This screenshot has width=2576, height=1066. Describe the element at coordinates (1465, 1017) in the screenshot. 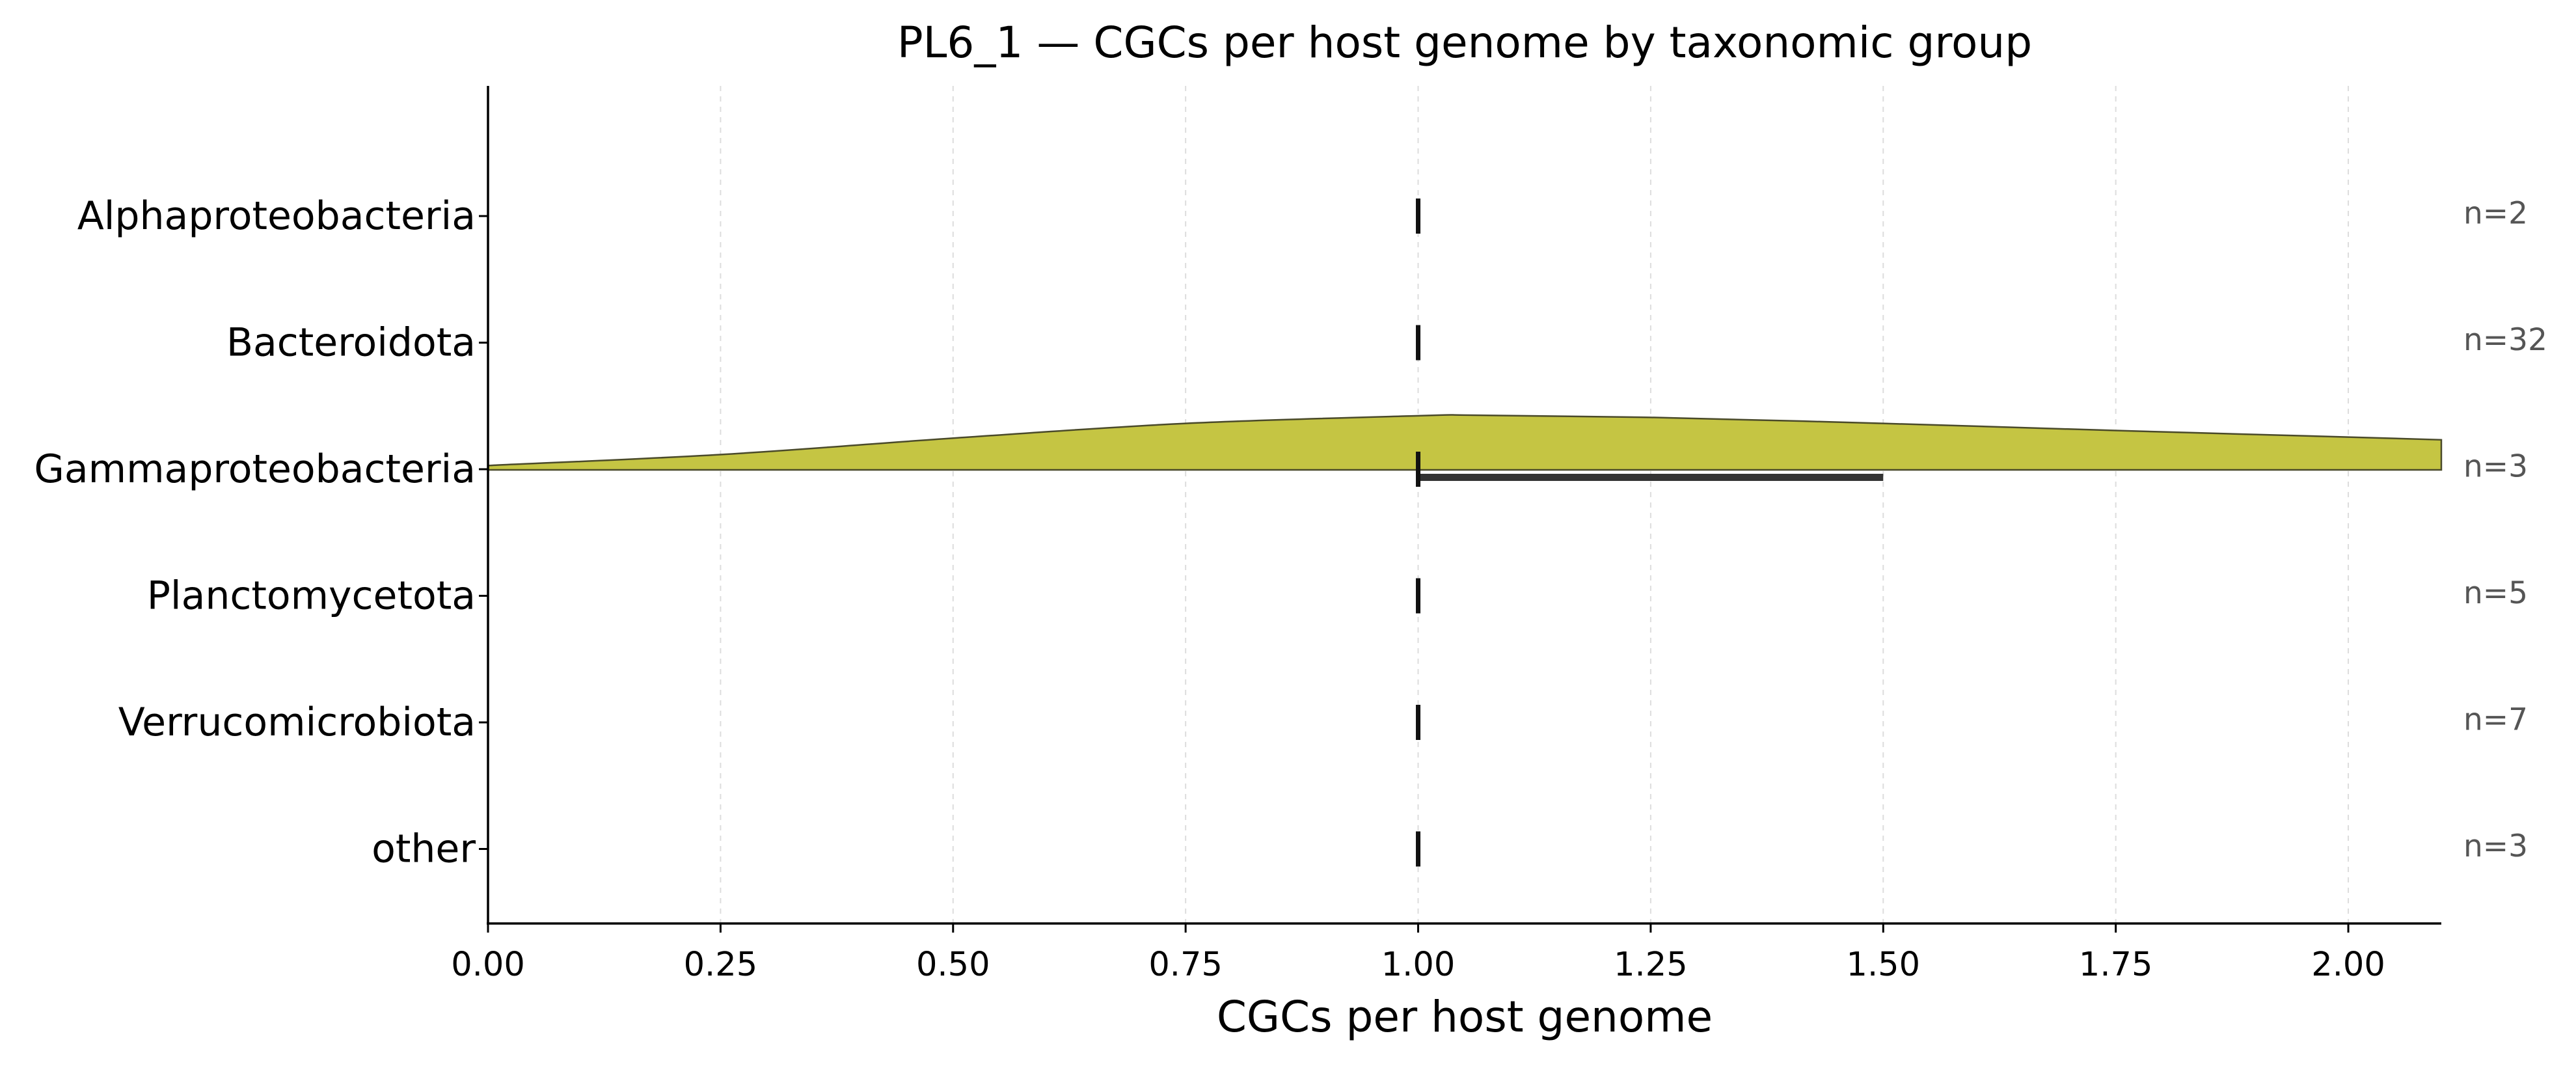

I see `x-axis-title: CGCs per host genome` at that location.